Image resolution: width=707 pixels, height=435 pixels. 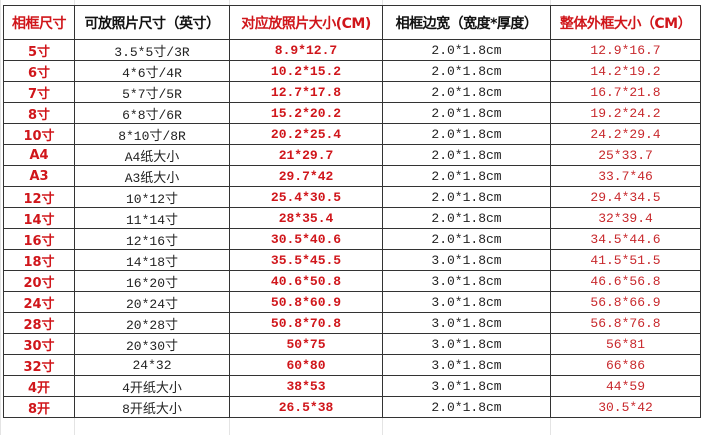 What do you see at coordinates (306, 239) in the screenshot?
I see `photo-cm-cell: 30.5*40.6` at bounding box center [306, 239].